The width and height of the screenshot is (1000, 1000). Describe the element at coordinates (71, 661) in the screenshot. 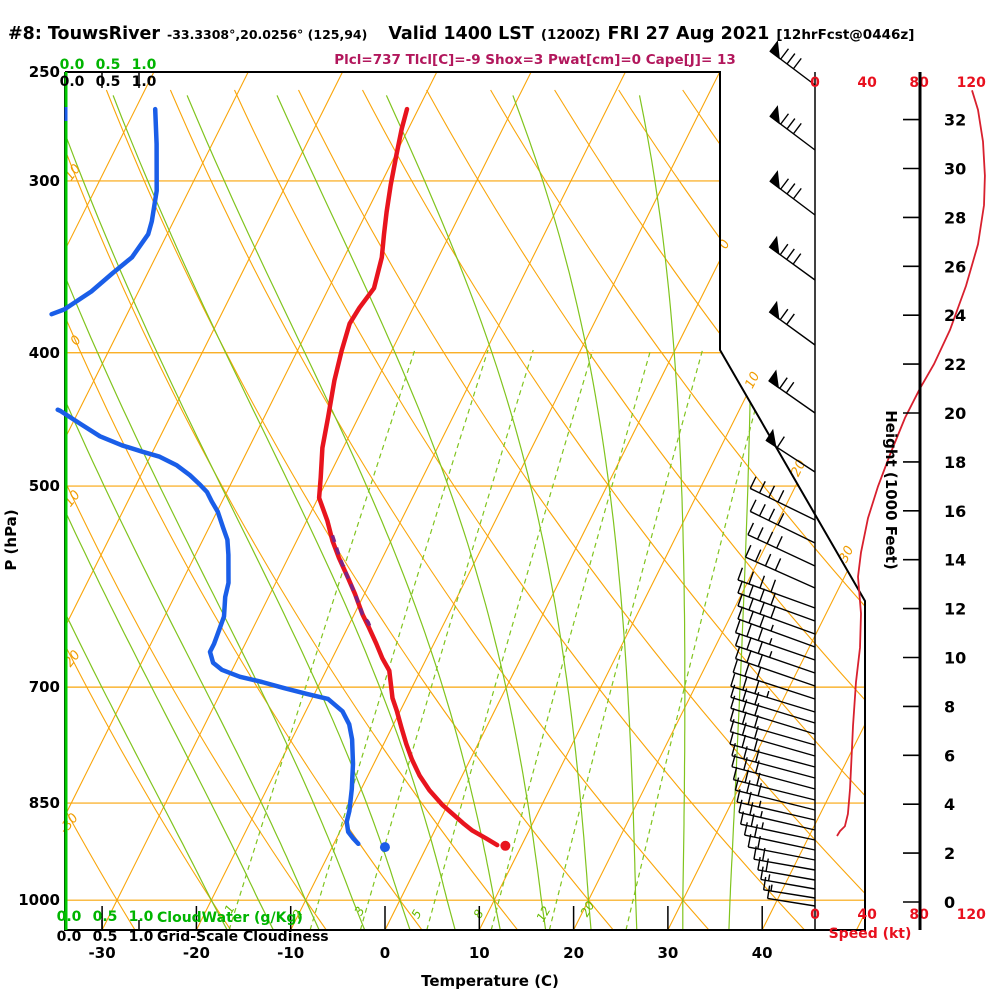

I see `dry-adiabat-label: -20` at that location.